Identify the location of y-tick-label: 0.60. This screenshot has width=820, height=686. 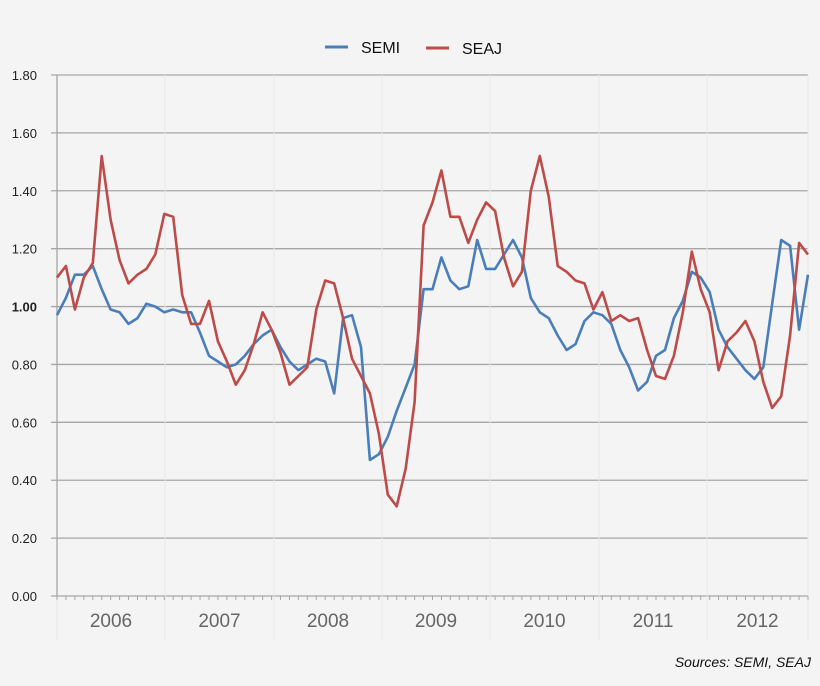
(24, 422).